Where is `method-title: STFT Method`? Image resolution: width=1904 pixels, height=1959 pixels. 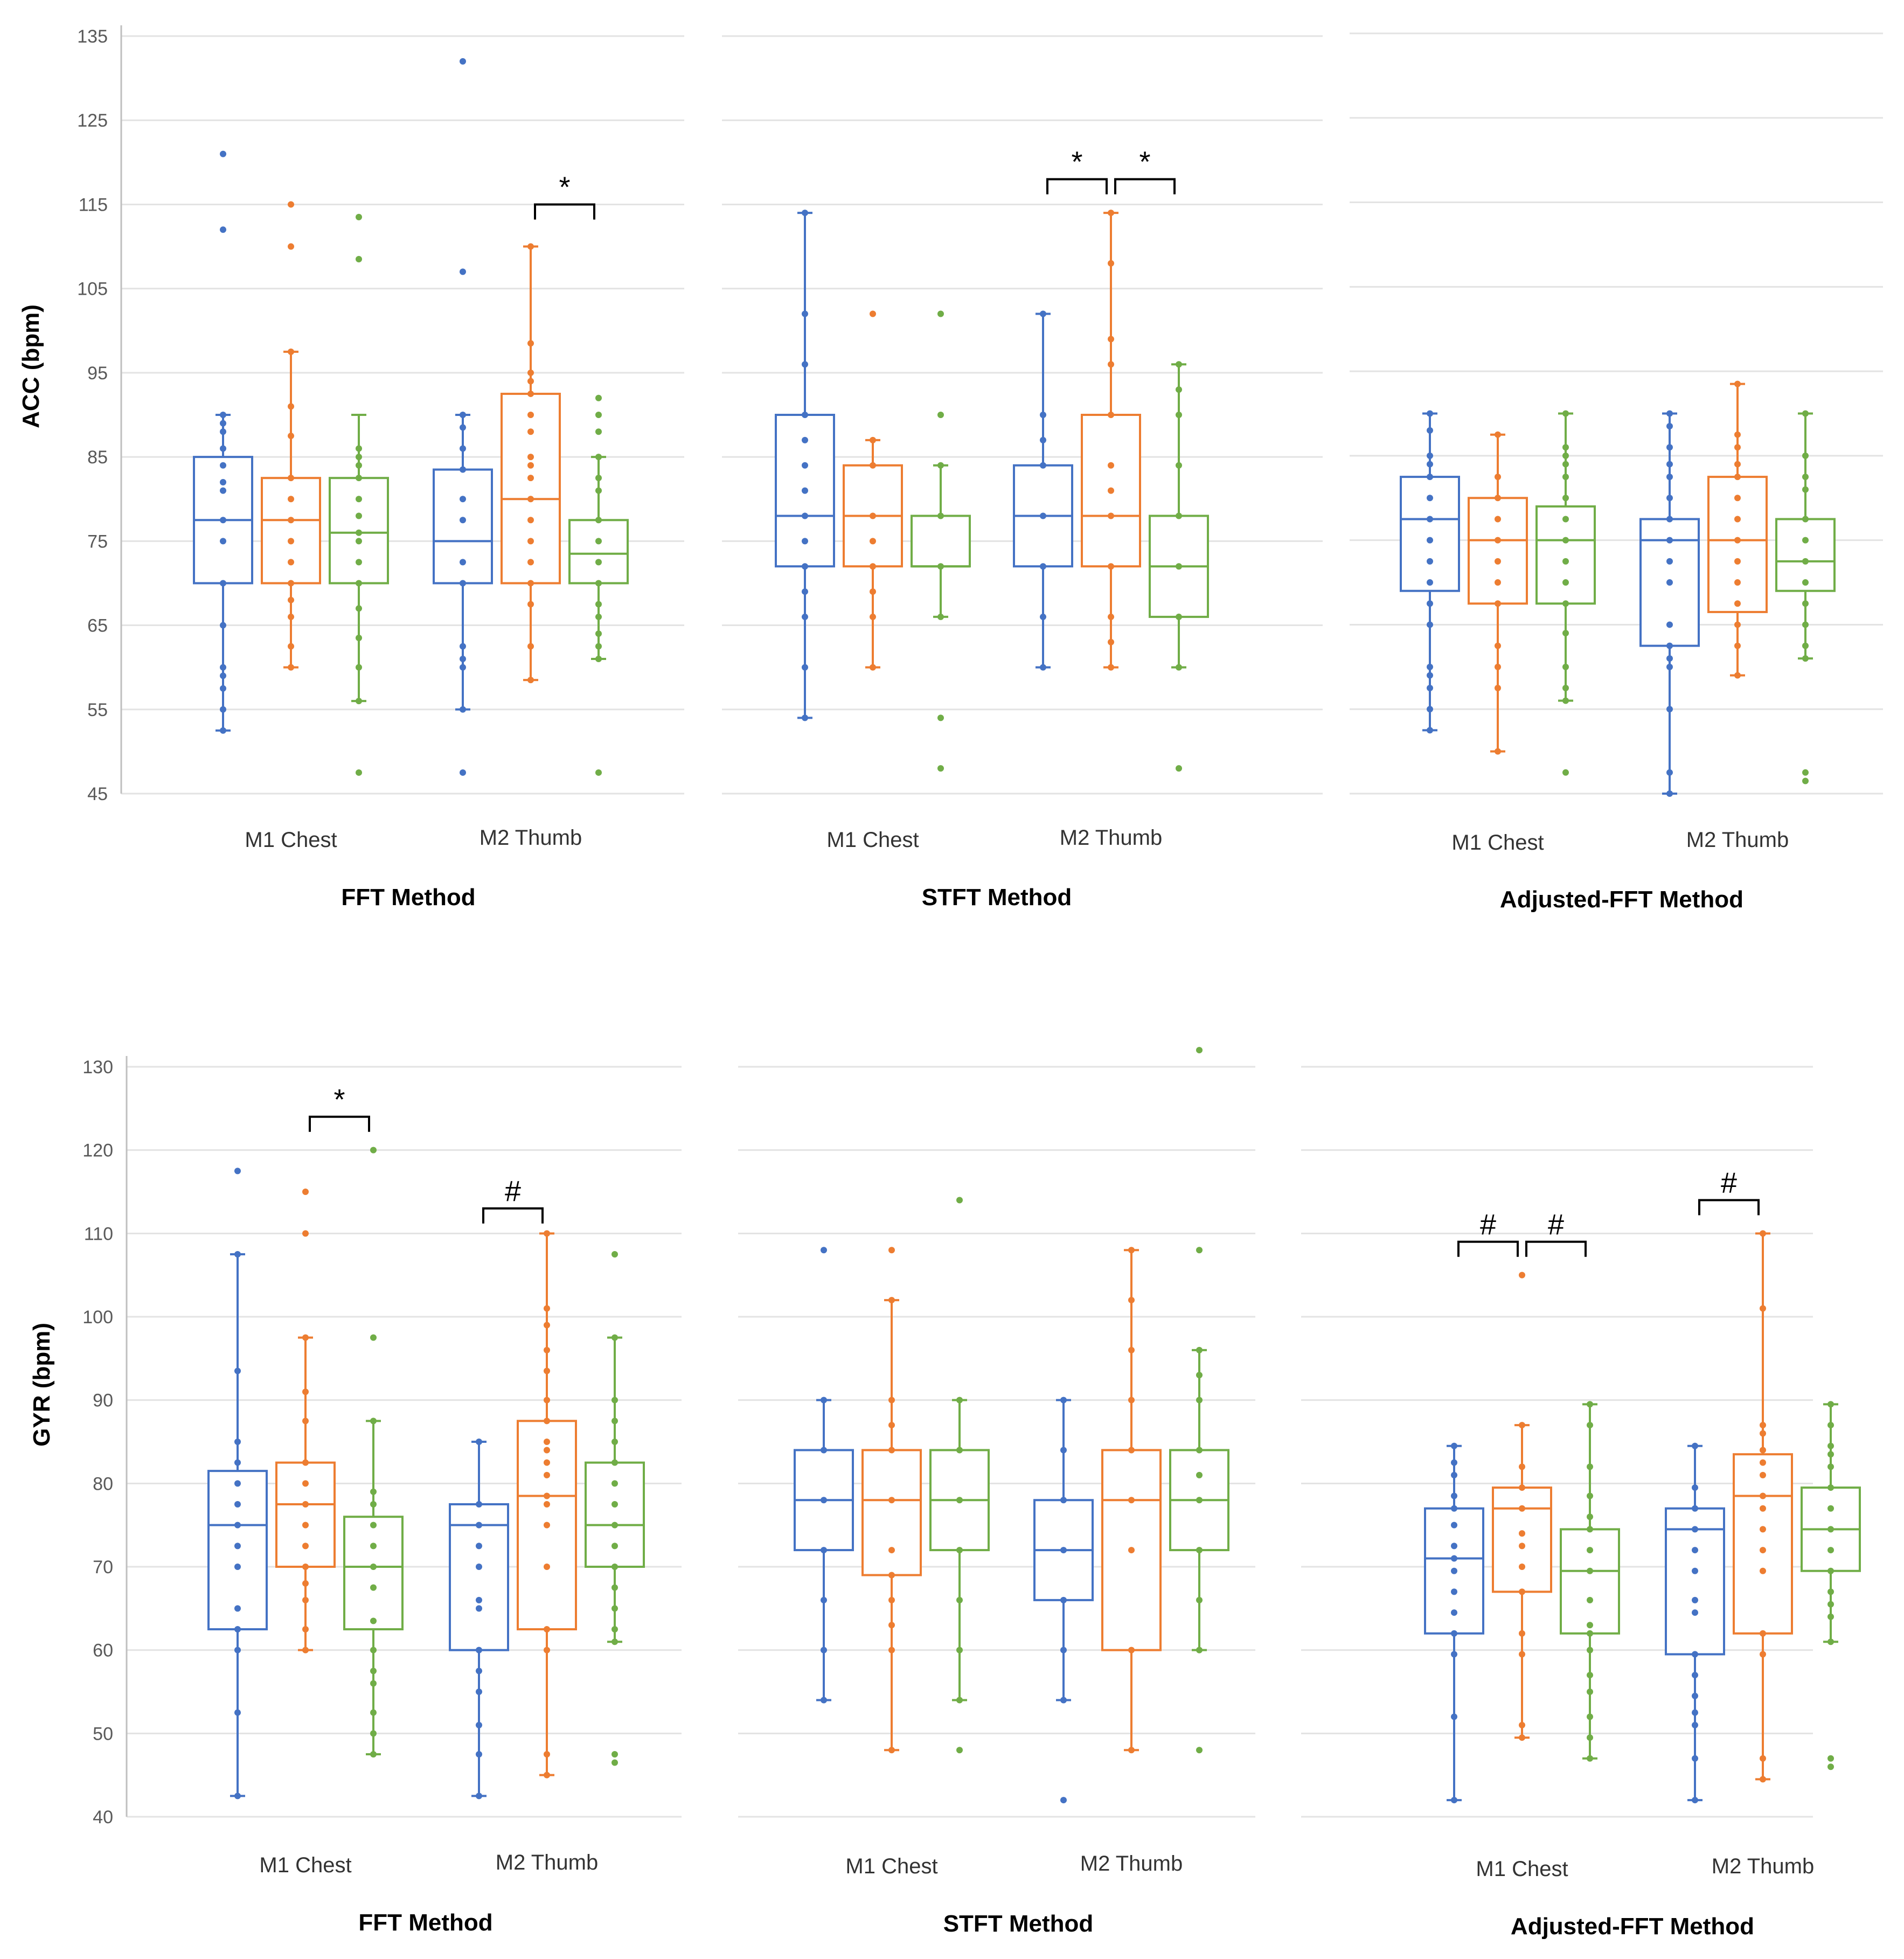 method-title: STFT Method is located at coordinates (1018, 1924).